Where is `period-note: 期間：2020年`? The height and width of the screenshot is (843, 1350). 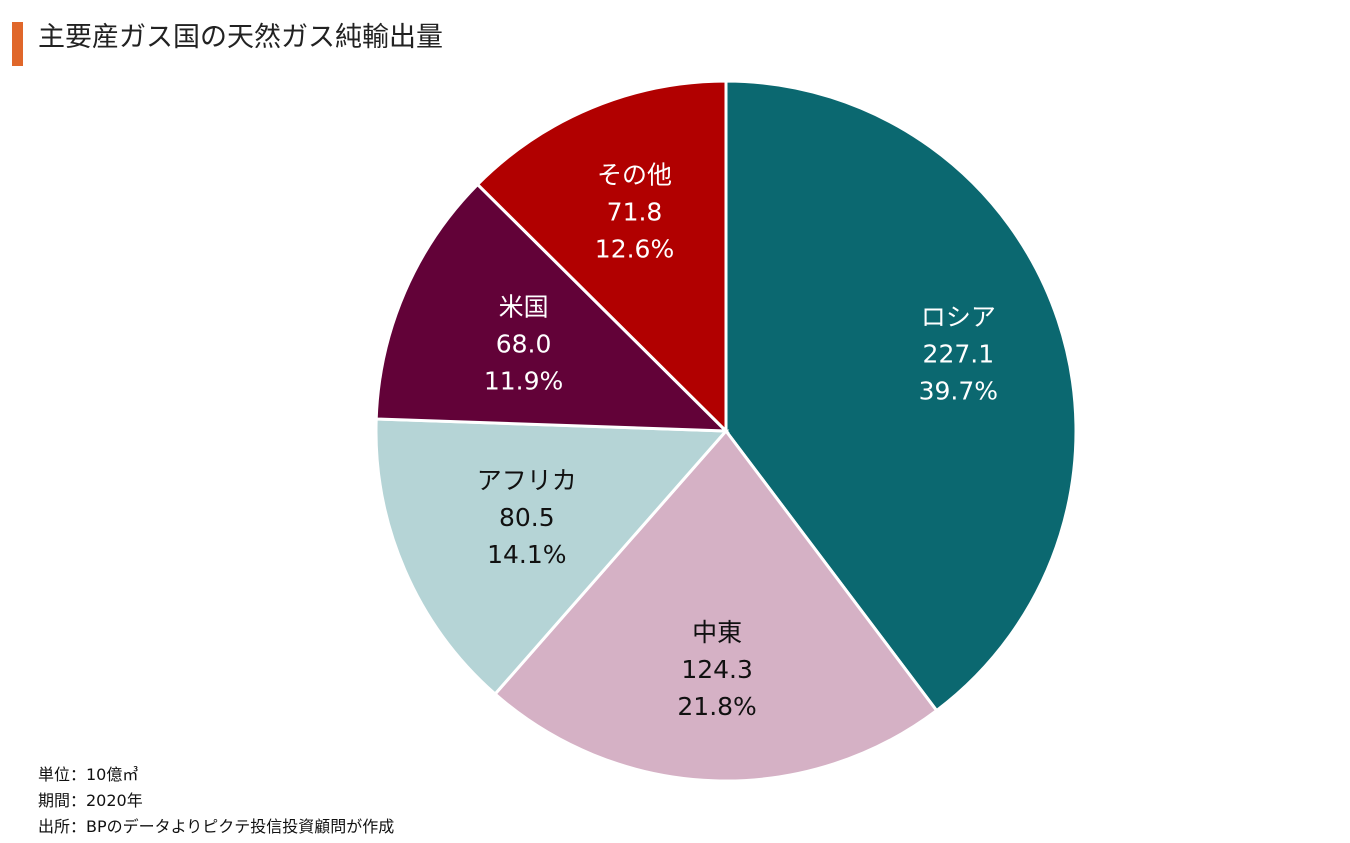
period-note: 期間：2020年 is located at coordinates (90, 800).